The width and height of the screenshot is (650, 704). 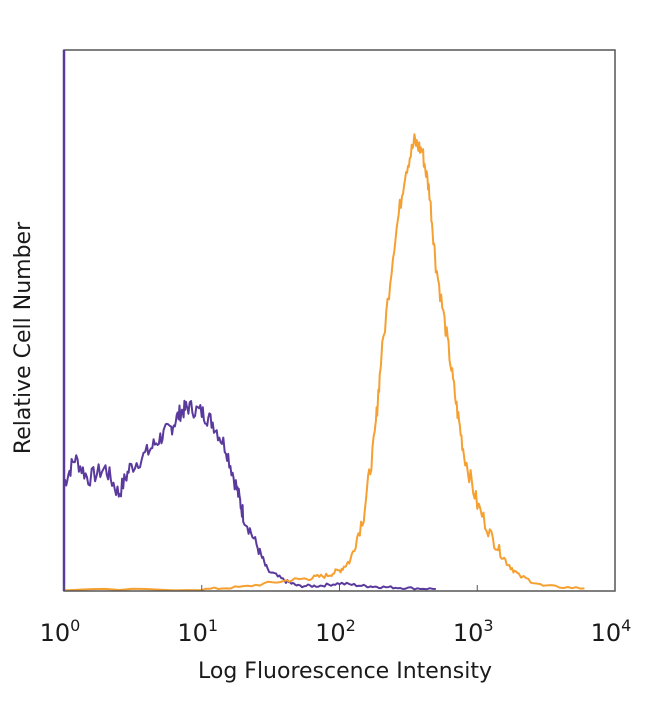 I want to click on y-axis-title: Relative Cell Number, so click(x=23, y=337).